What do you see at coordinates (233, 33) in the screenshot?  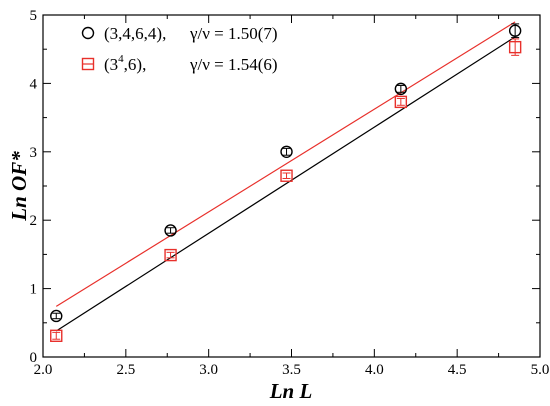 I see `legend-exponent-series-1: γ/ν = 1.50(7)` at bounding box center [233, 33].